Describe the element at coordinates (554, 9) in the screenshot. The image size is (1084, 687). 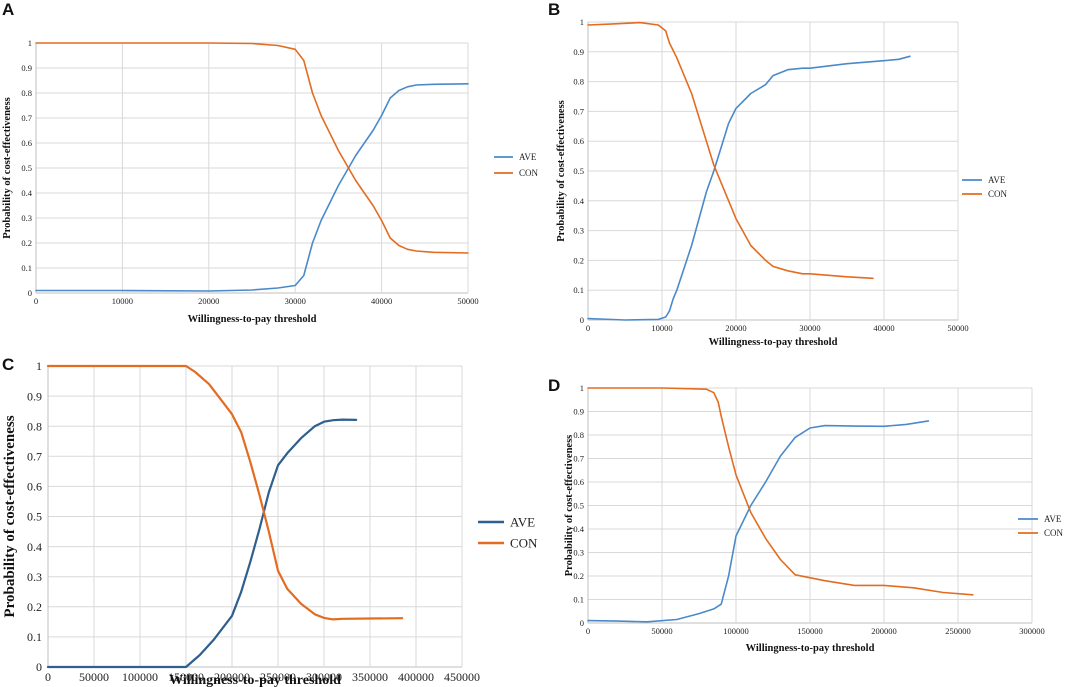
I see `panel-letter-b: B` at that location.